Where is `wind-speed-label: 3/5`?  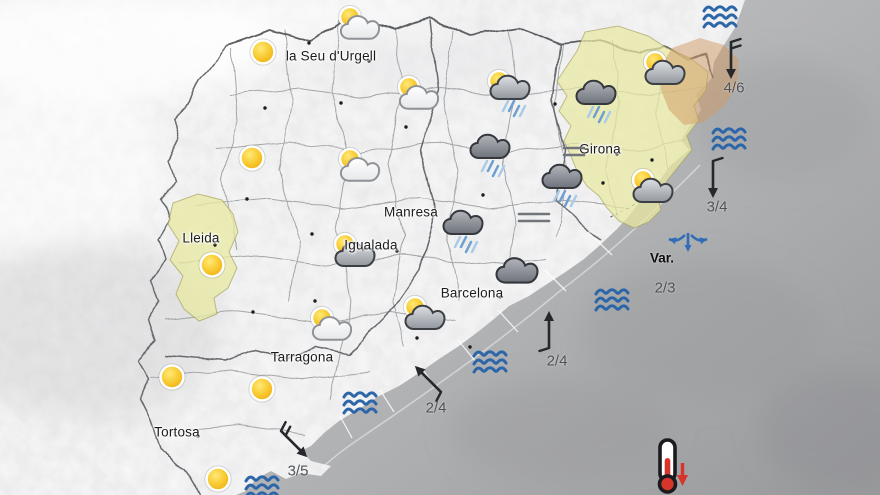 wind-speed-label: 3/5 is located at coordinates (298, 471).